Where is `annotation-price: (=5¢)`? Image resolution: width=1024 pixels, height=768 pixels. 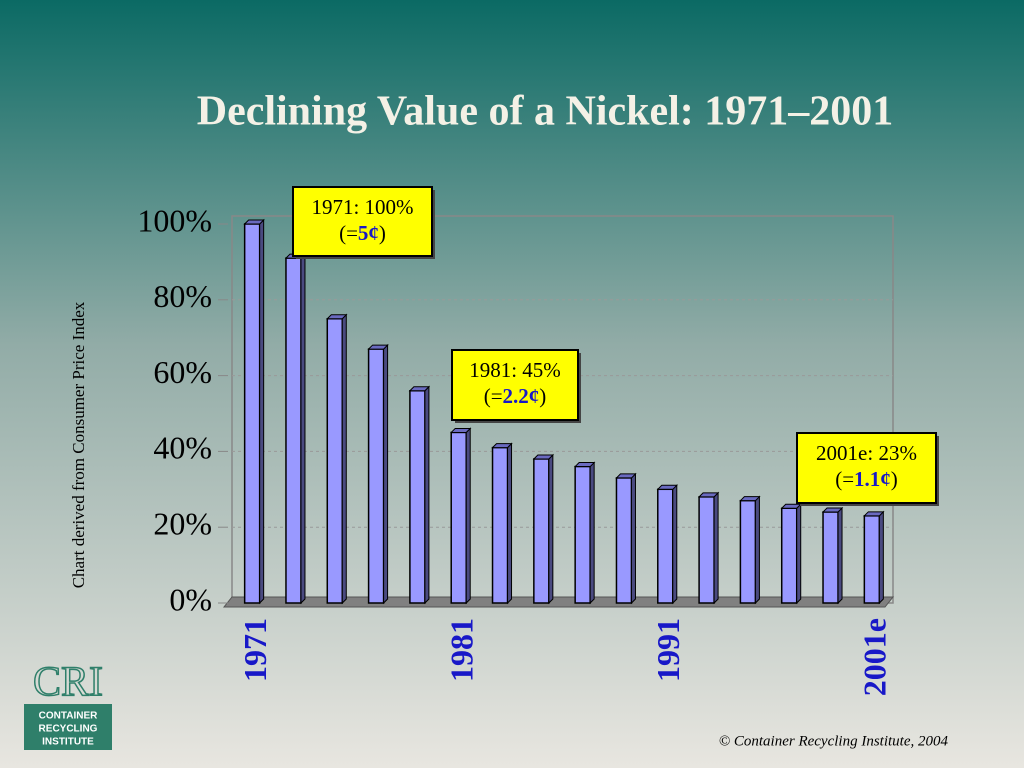
annotation-price: (=5¢) is located at coordinates (362, 233).